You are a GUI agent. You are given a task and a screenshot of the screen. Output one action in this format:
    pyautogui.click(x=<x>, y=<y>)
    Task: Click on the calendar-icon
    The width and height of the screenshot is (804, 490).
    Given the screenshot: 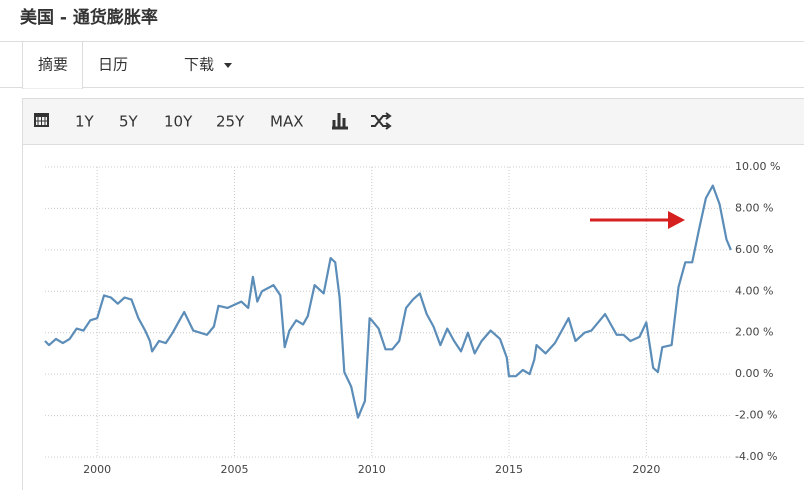 What is the action you would take?
    pyautogui.click(x=41, y=120)
    